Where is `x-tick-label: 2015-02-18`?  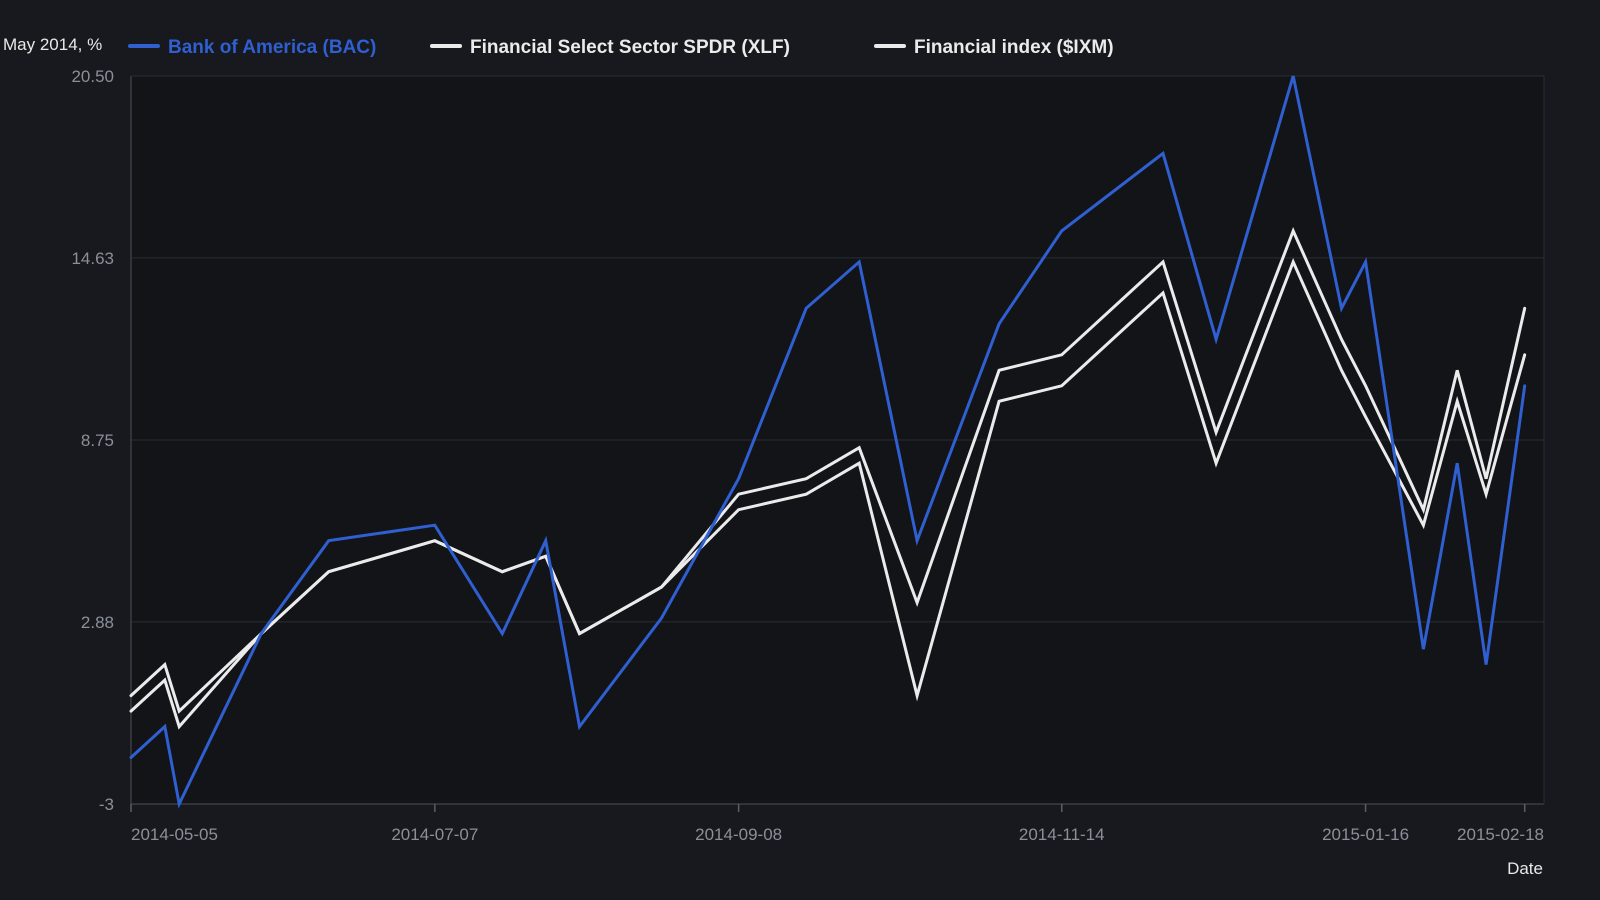 x-tick-label: 2015-02-18 is located at coordinates (1500, 834).